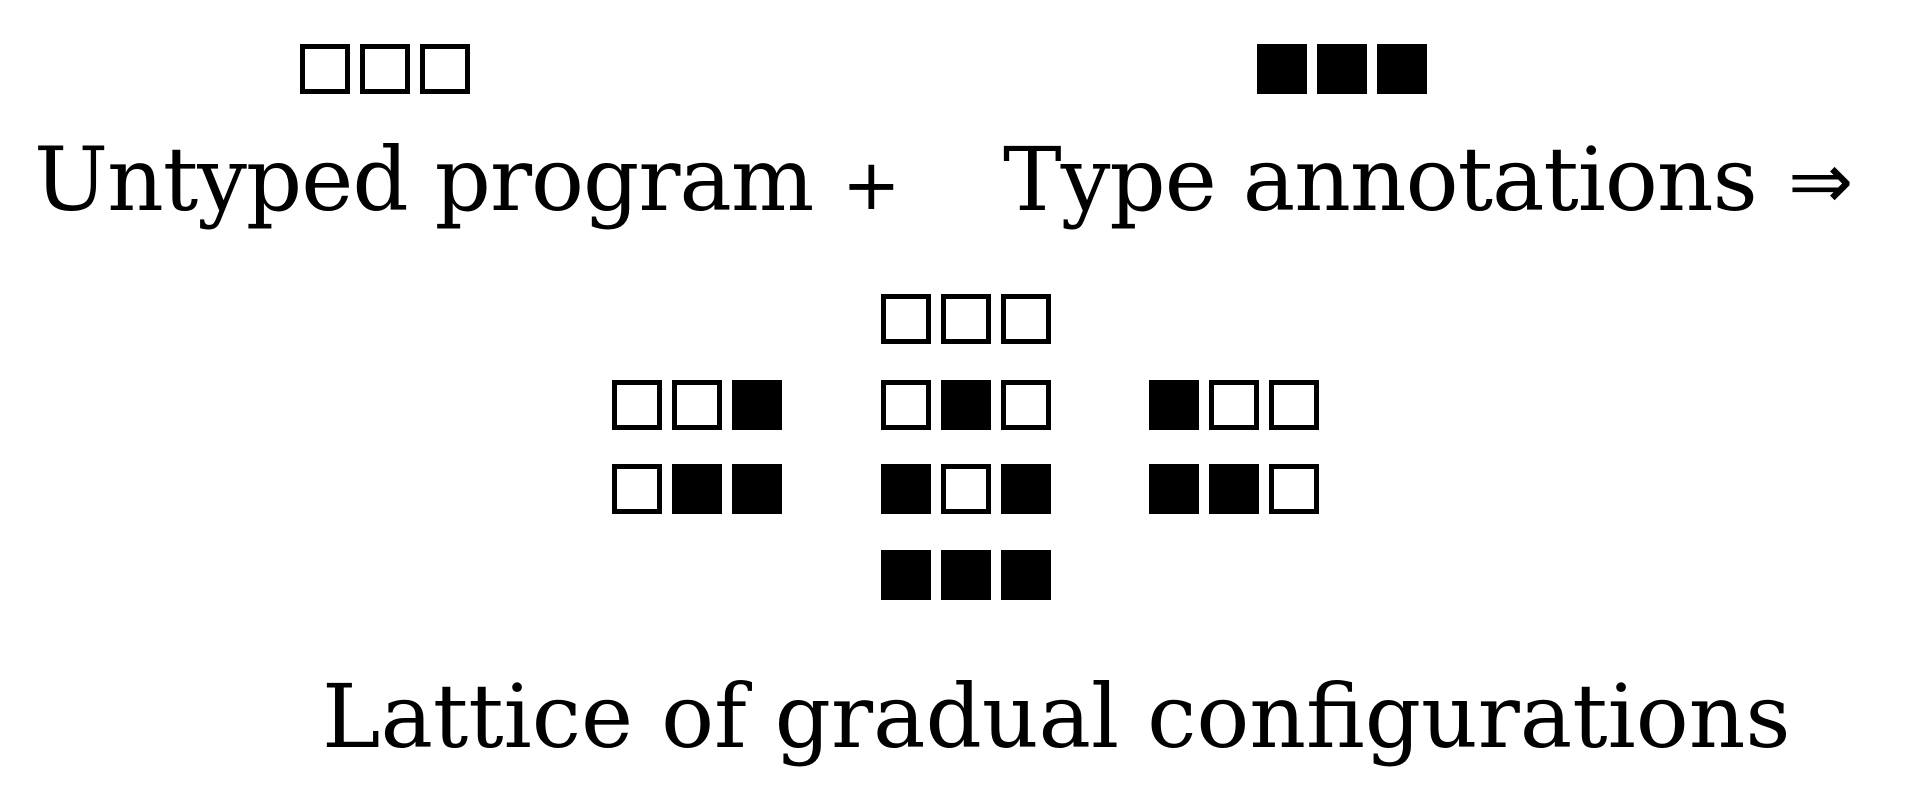 The width and height of the screenshot is (1916, 804). What do you see at coordinates (871, 185) in the screenshot?
I see `plus-symbol: +` at bounding box center [871, 185].